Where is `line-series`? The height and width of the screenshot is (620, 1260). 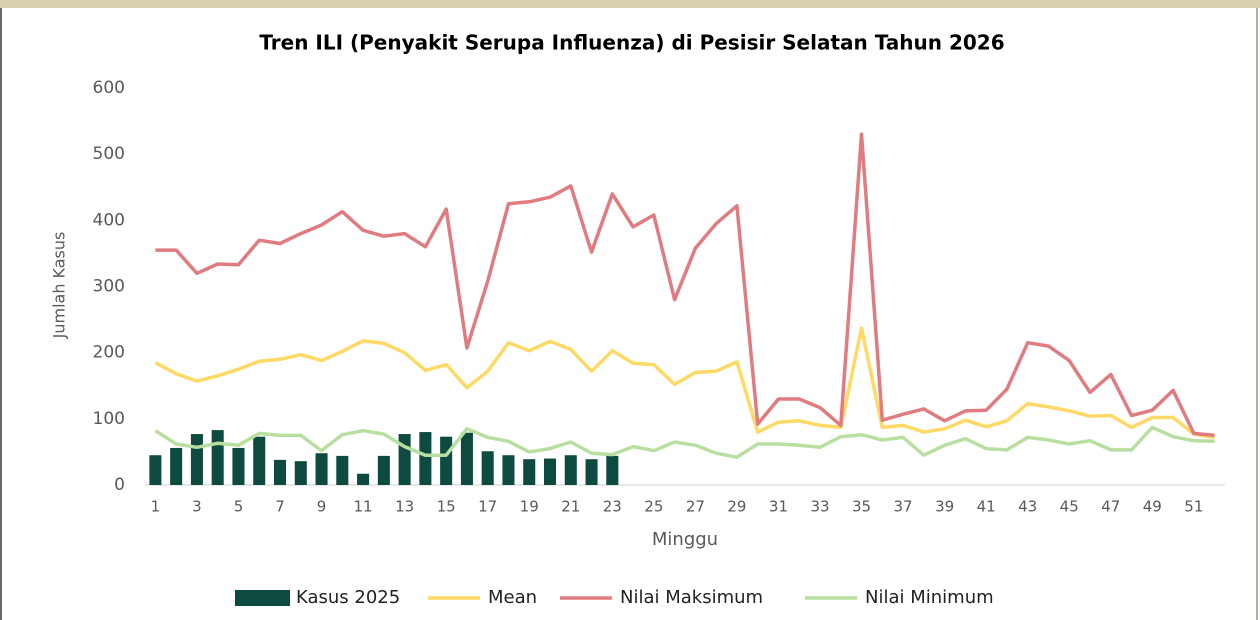 line-series is located at coordinates (684, 442).